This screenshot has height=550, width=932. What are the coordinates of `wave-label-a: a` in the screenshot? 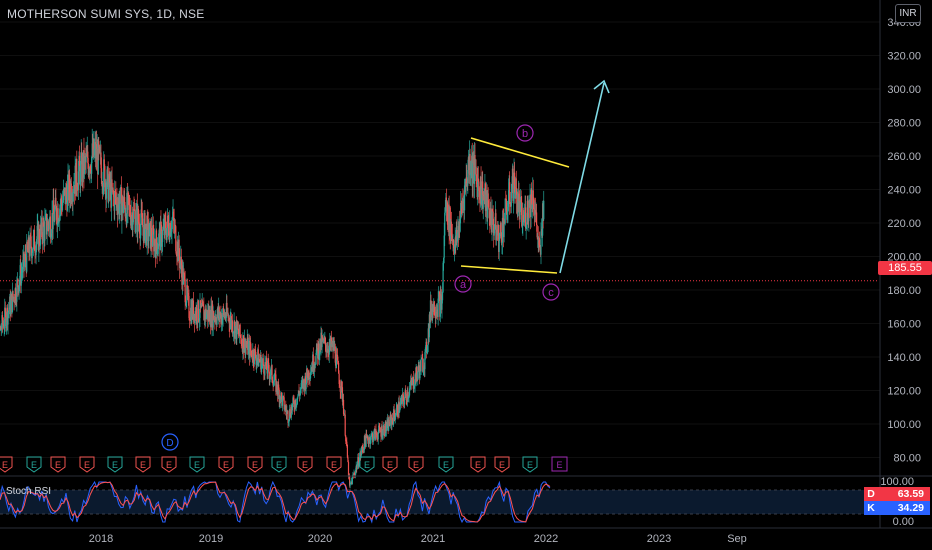 It's located at (463, 285).